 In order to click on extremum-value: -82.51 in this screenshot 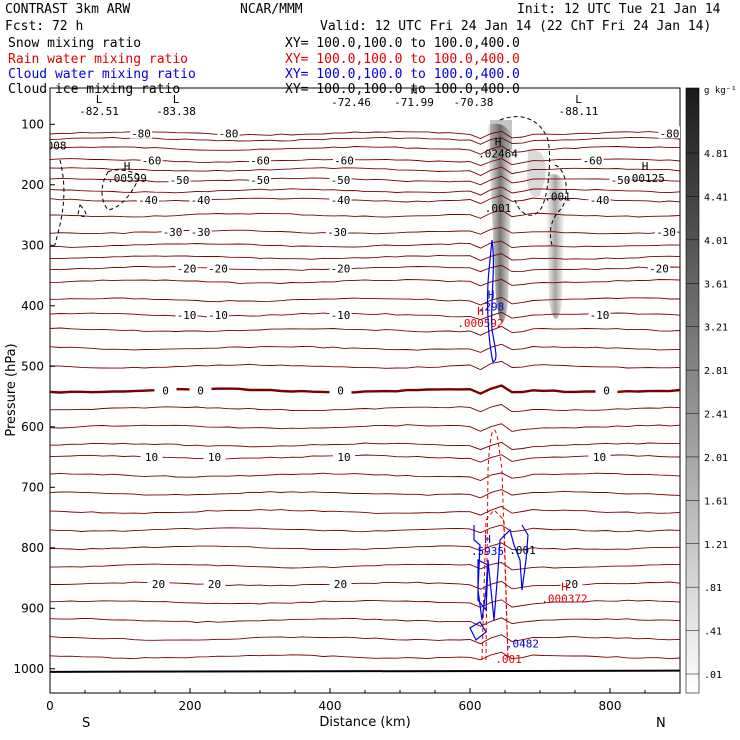, I will do `click(99, 111)`.